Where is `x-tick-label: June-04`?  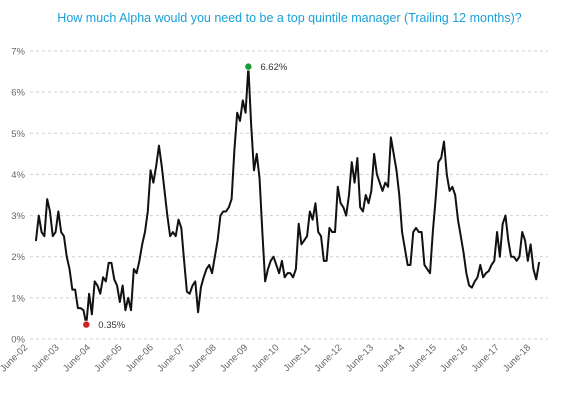
x-tick-label: June-04 is located at coordinates (77, 358).